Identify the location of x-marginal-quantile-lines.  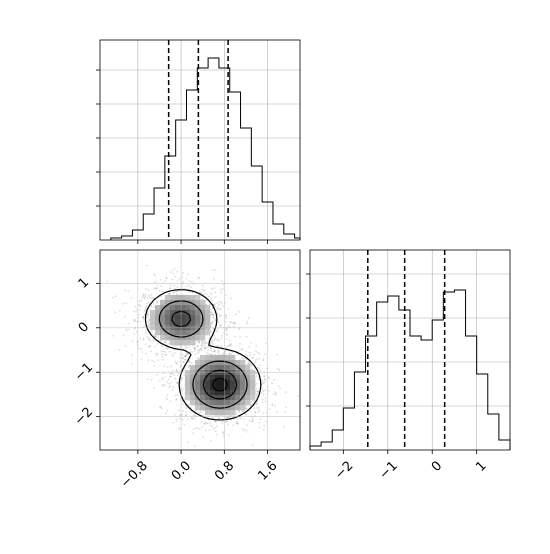
(198, 140).